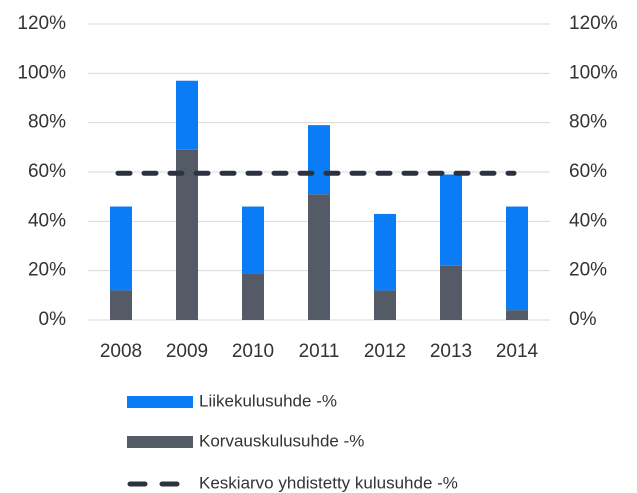 This screenshot has height=493, width=637. Describe the element at coordinates (41, 72) in the screenshot. I see `y-tick-label: 100%` at that location.